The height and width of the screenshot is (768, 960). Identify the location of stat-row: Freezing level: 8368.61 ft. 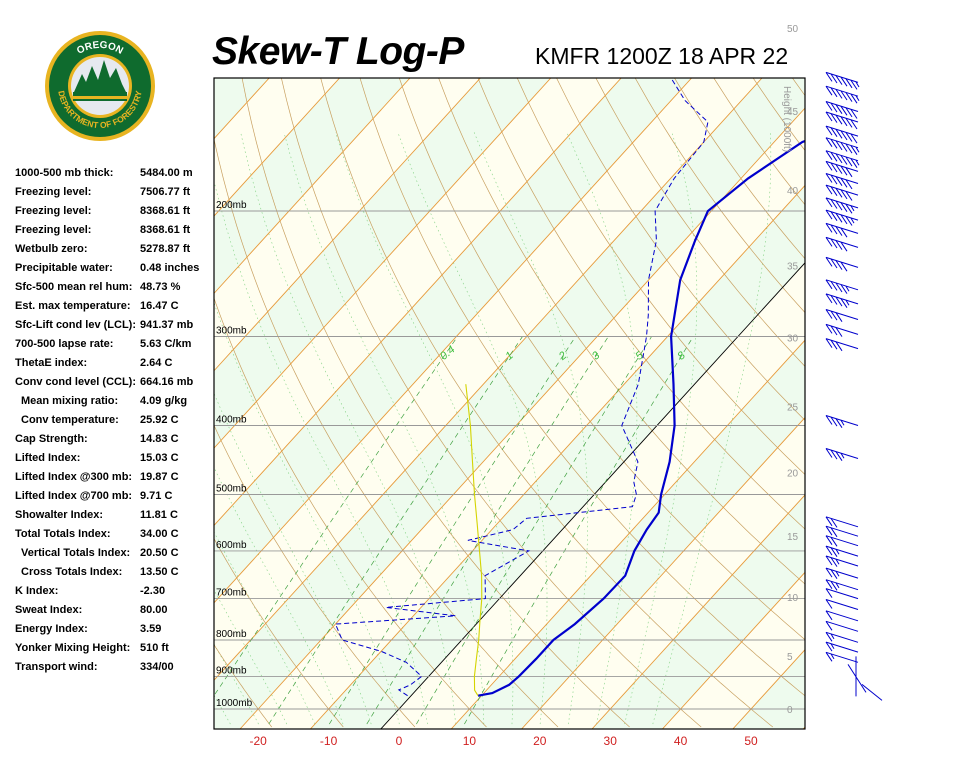
(115, 213).